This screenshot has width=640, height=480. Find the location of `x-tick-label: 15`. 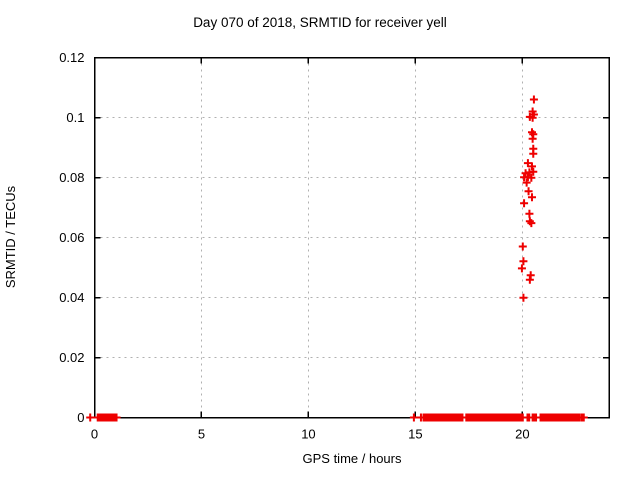

x-tick-label: 15 is located at coordinates (415, 434).